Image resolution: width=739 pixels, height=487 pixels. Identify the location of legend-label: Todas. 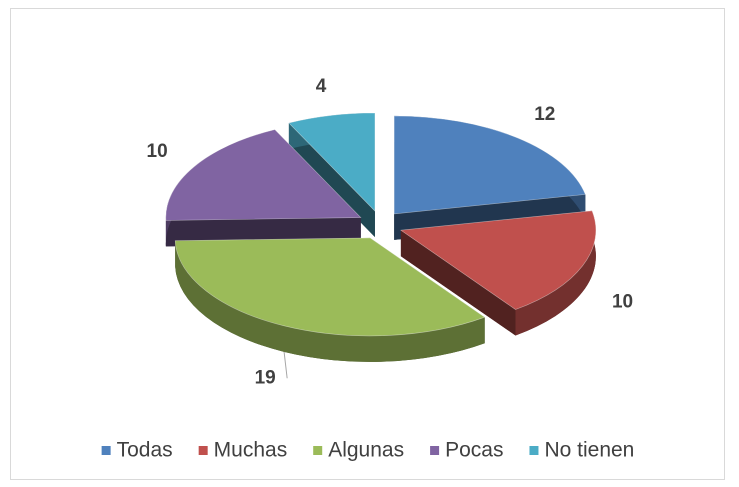
(145, 450).